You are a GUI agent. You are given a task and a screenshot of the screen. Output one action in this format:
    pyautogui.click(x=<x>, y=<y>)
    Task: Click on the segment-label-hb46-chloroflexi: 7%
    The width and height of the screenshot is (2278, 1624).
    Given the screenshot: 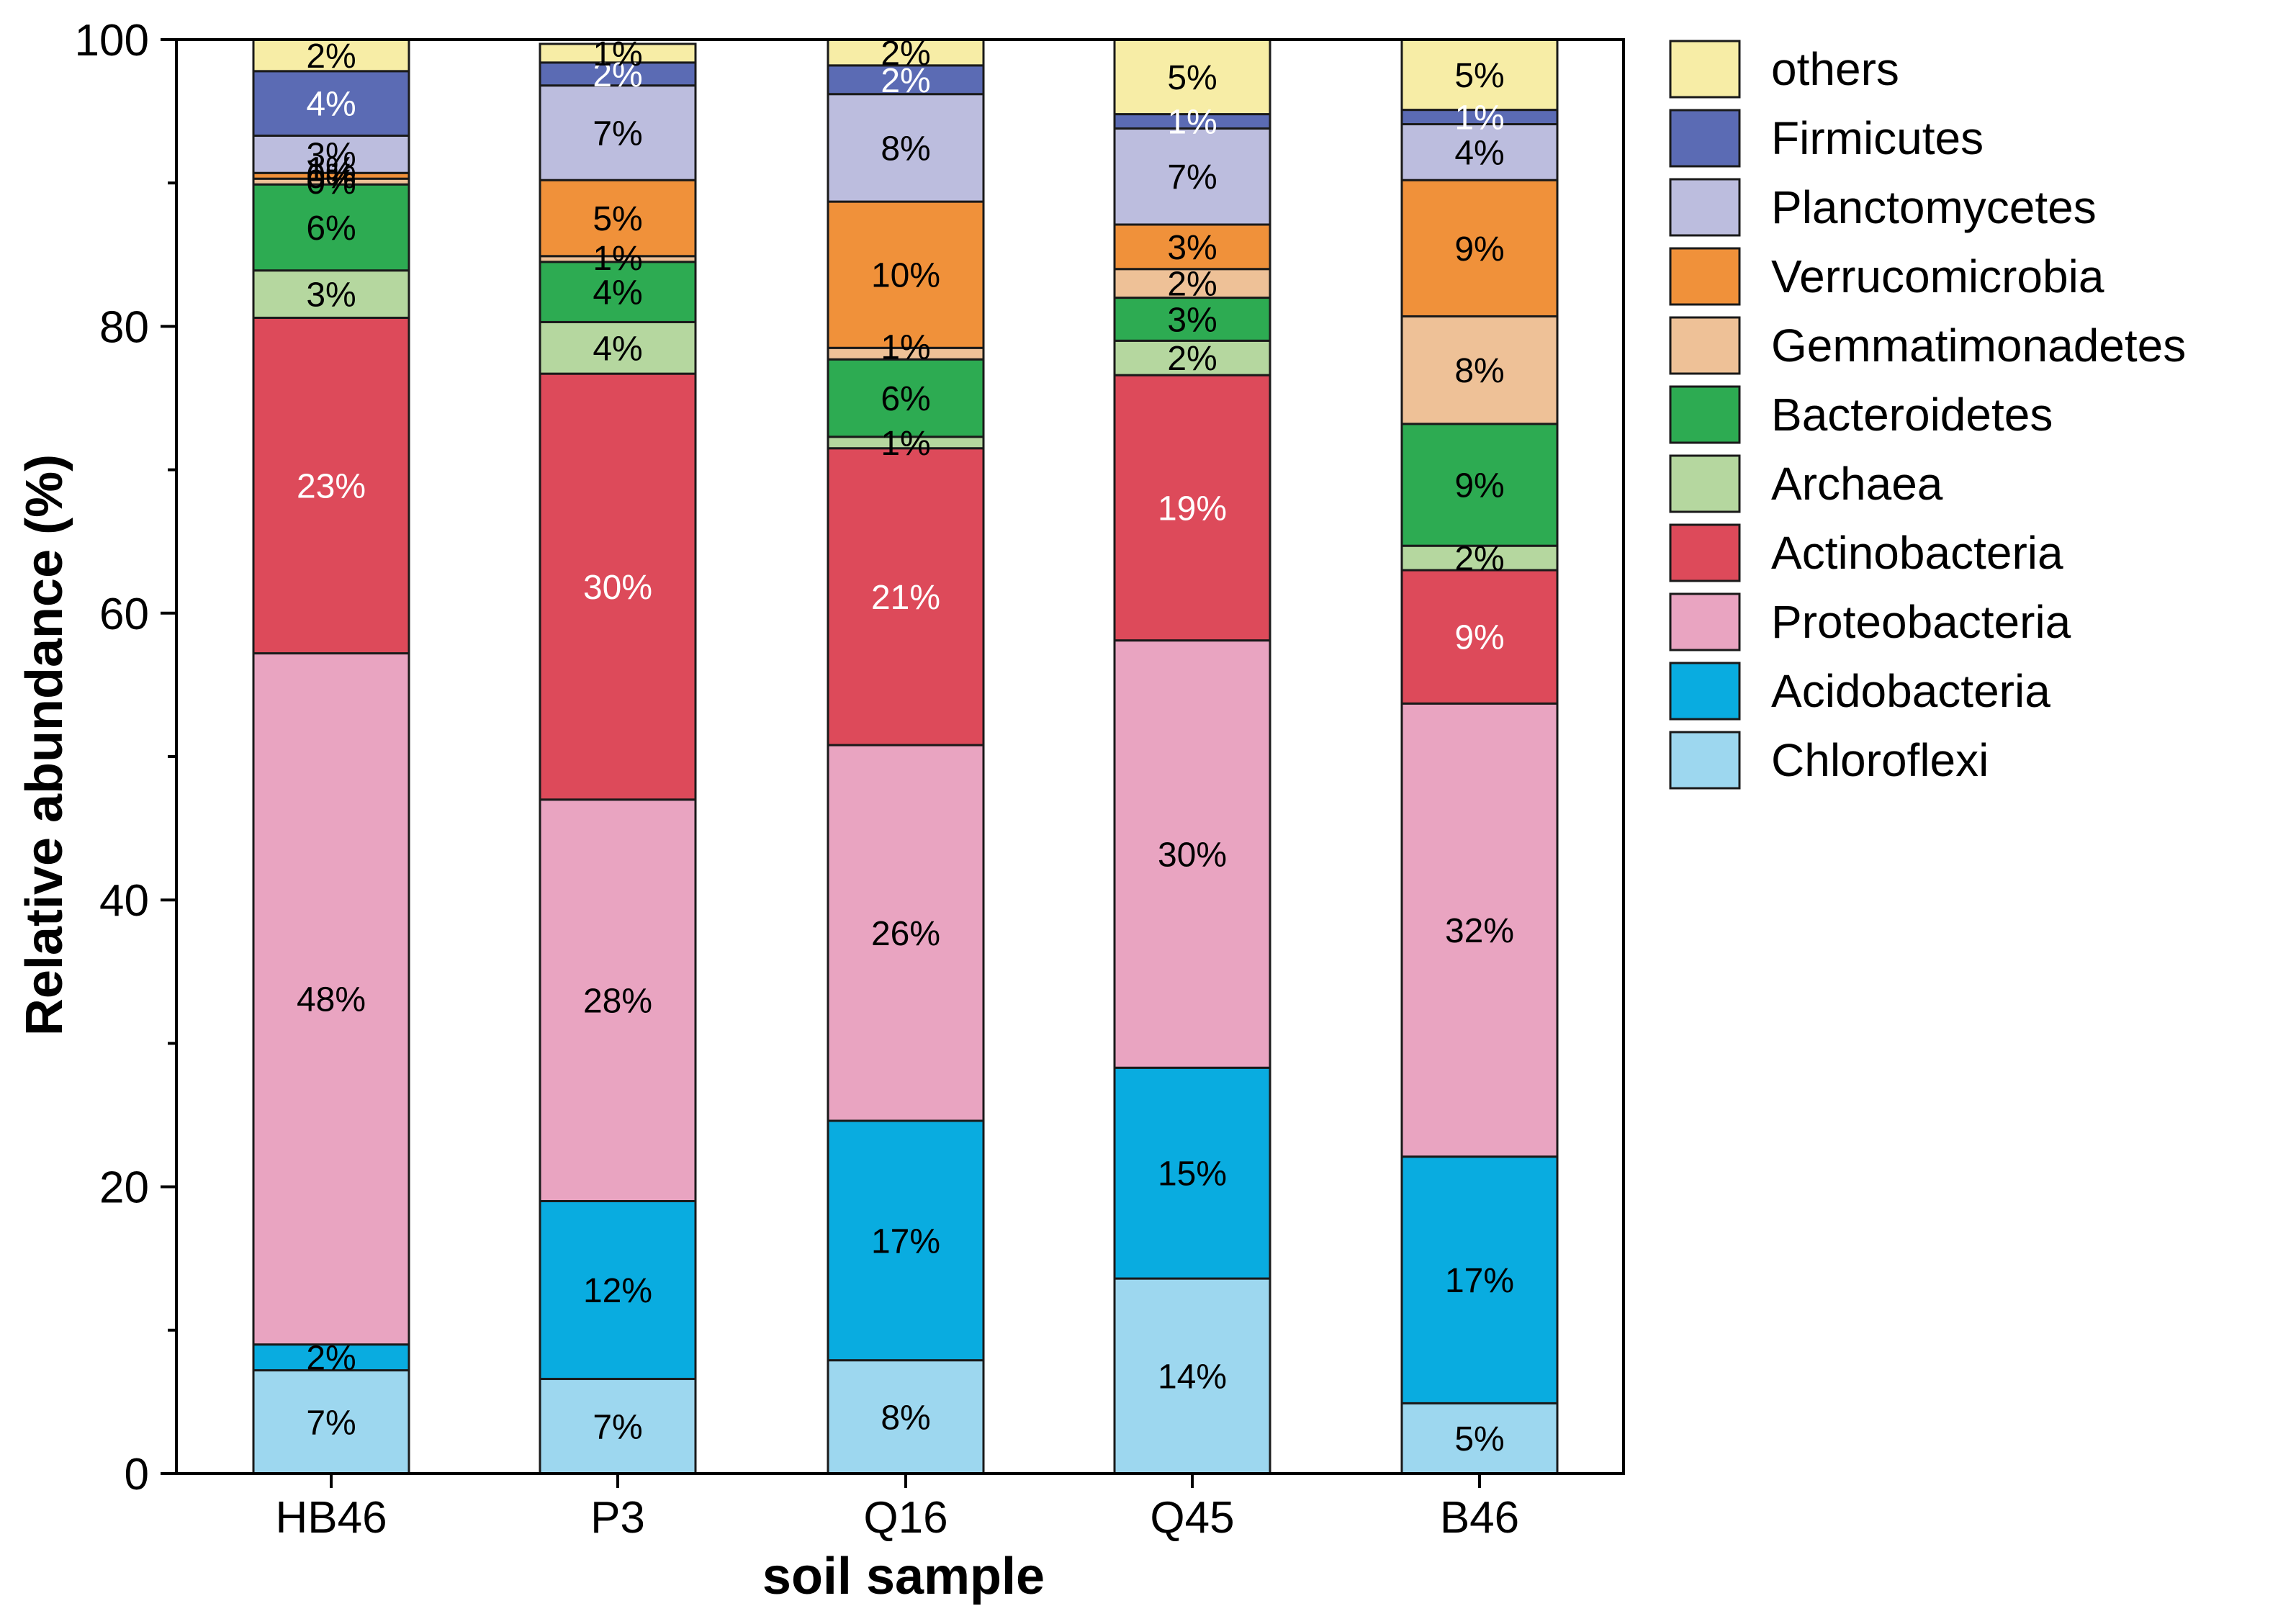 What is the action you would take?
    pyautogui.click(x=331, y=1423)
    